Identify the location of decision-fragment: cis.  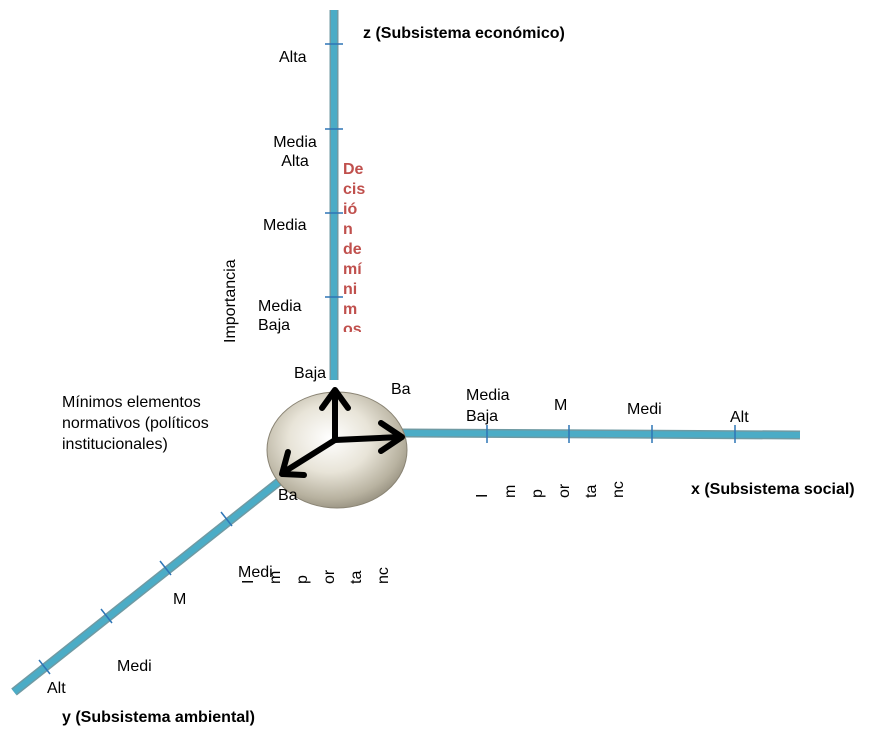
(354, 189).